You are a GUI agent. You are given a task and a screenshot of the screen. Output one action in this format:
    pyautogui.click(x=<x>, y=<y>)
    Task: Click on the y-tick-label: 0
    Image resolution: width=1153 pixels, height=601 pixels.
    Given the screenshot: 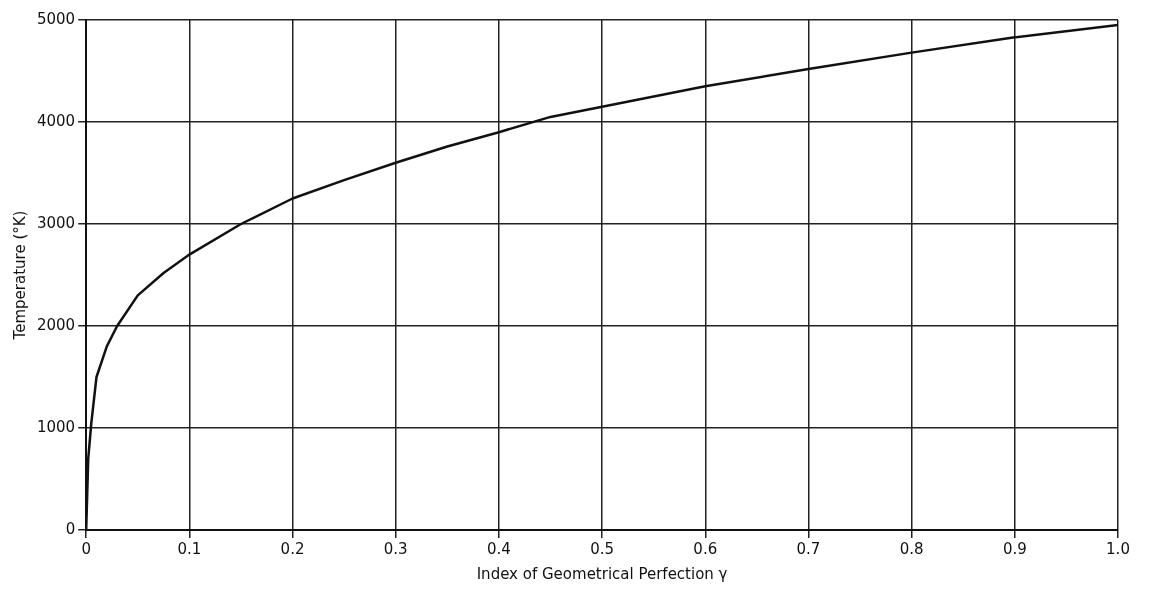 What is the action you would take?
    pyautogui.click(x=70, y=528)
    